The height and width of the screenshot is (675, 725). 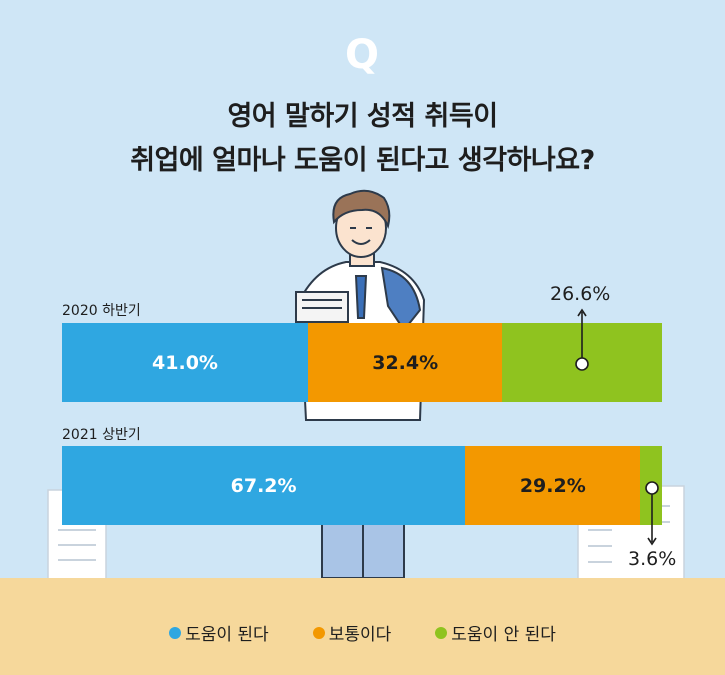 I want to click on callout-dot-2020, so click(x=582, y=364).